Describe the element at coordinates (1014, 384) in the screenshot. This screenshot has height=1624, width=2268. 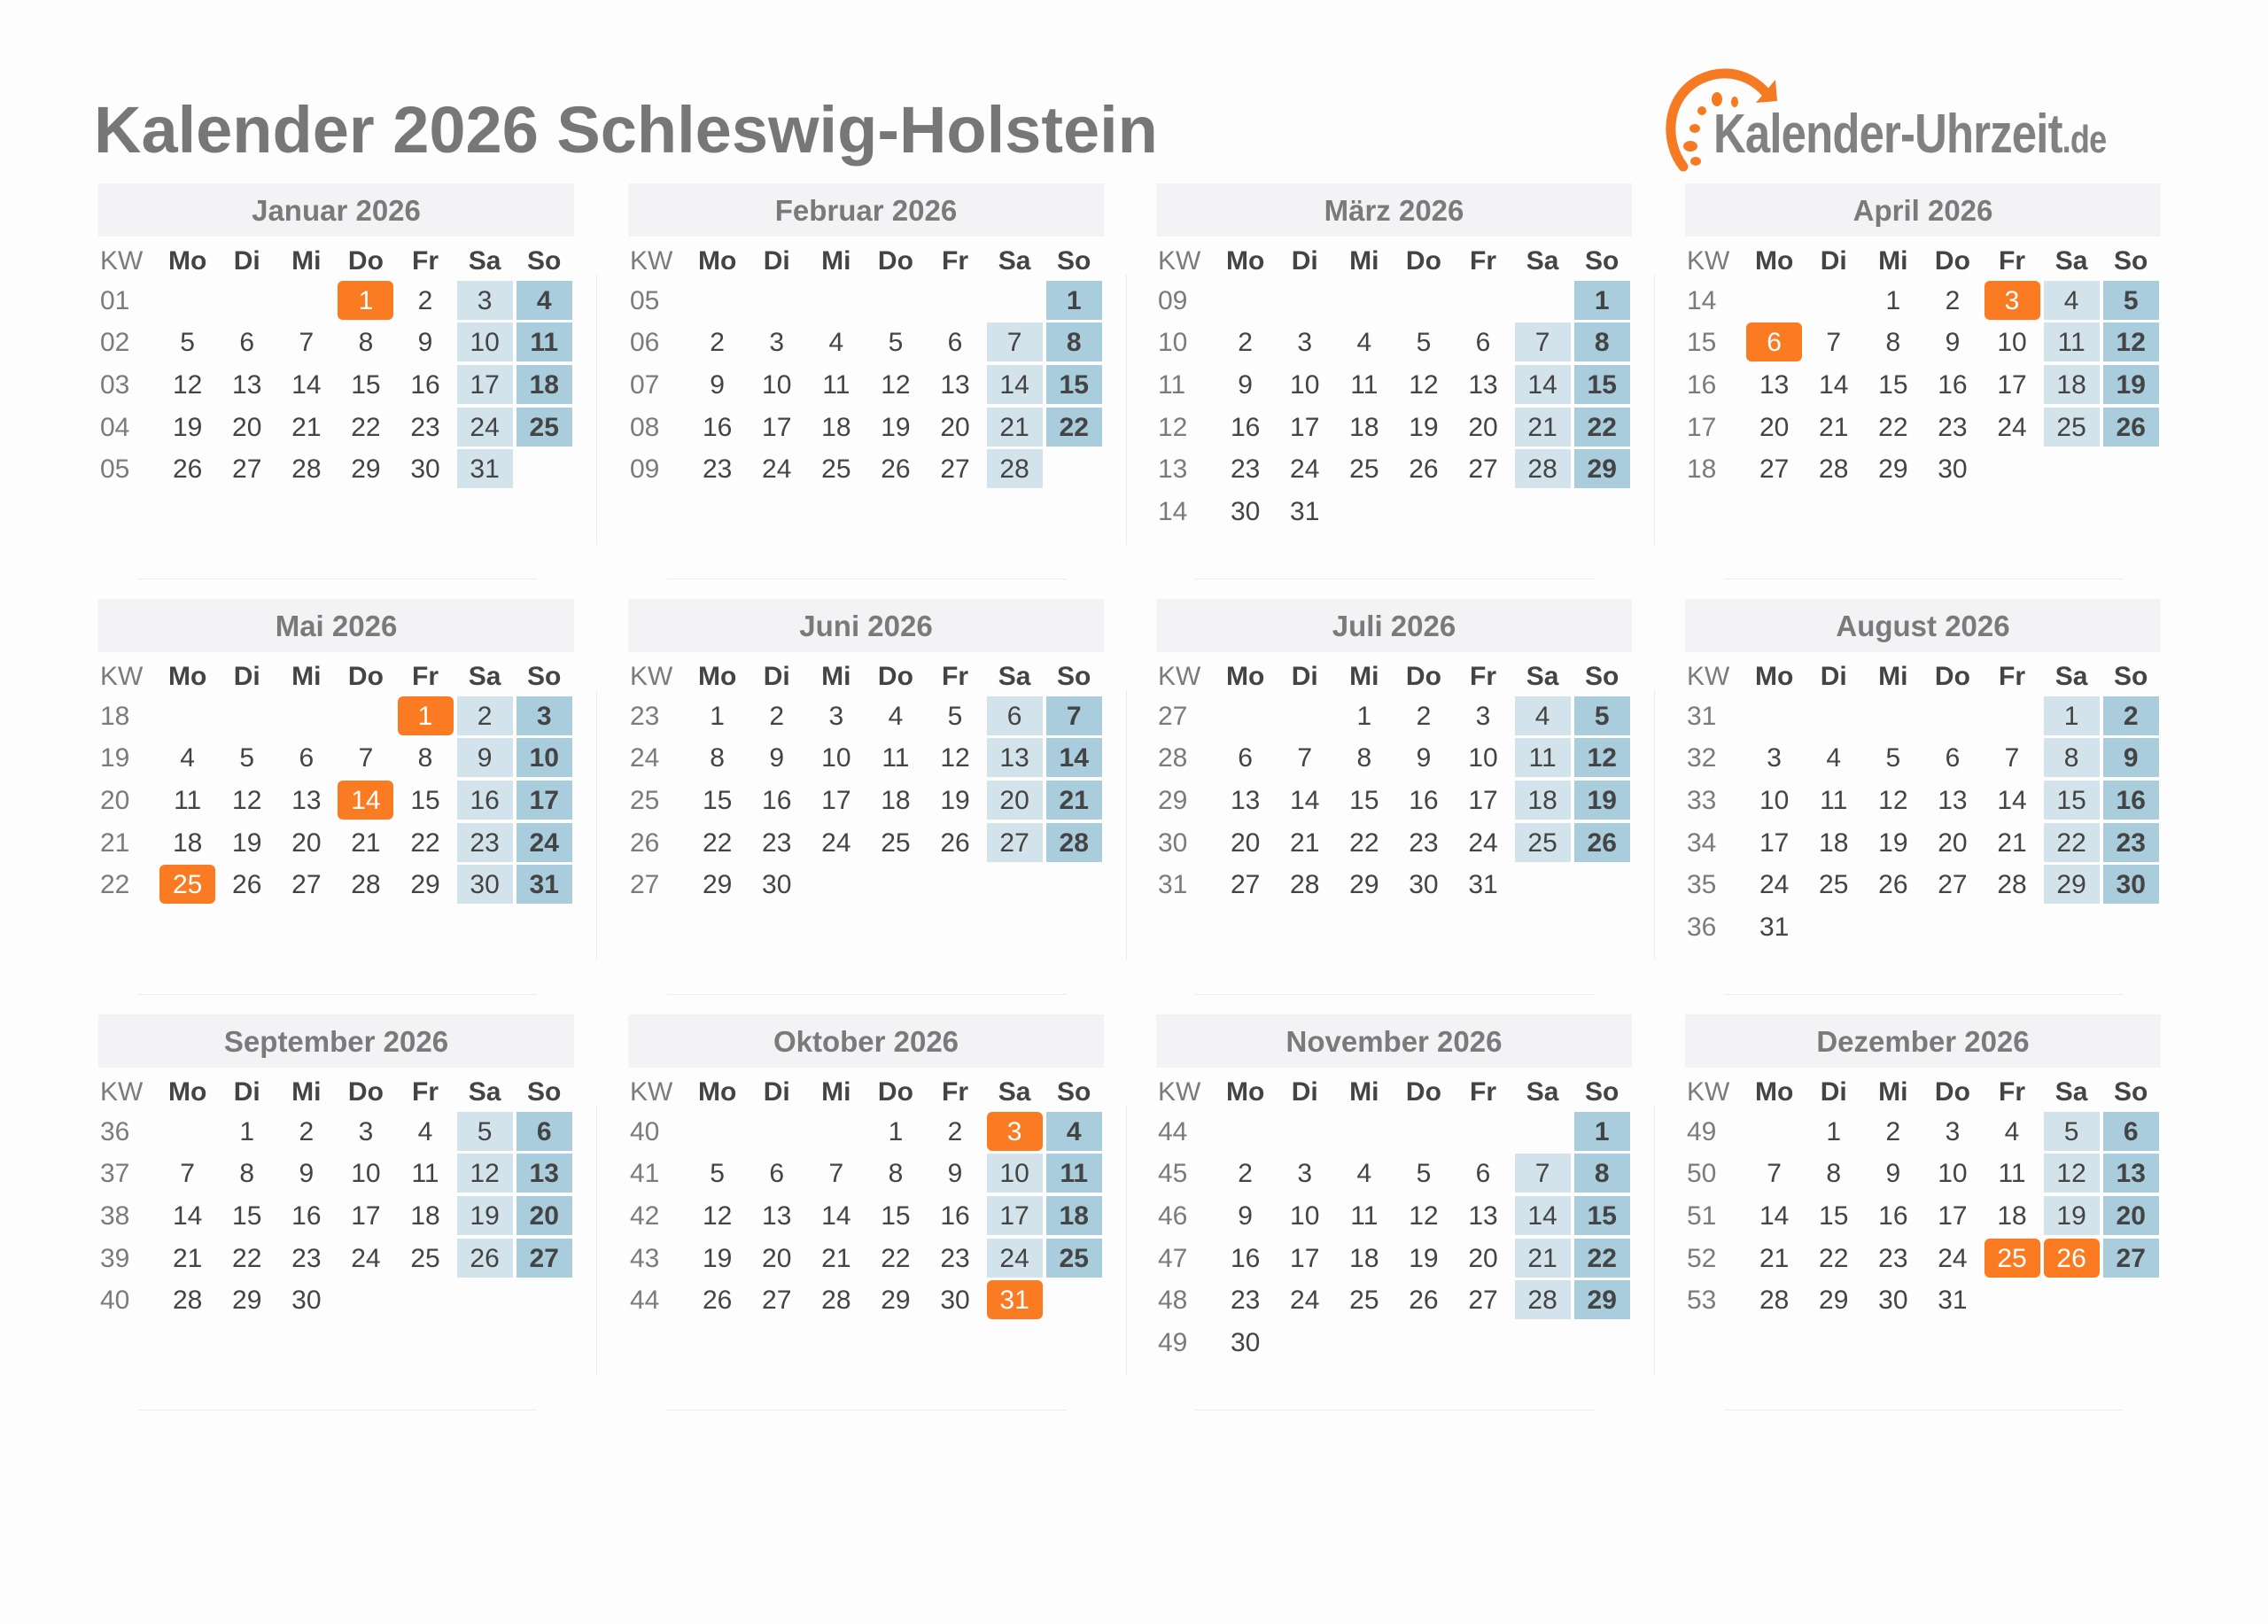
I see `saturday-cell: 14` at that location.